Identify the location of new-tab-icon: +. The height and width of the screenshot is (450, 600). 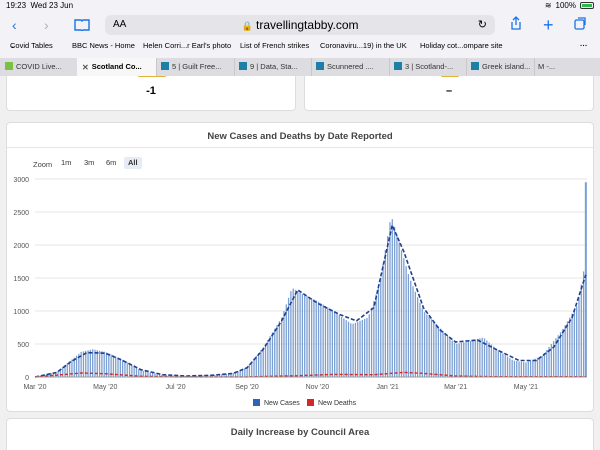
(548, 25).